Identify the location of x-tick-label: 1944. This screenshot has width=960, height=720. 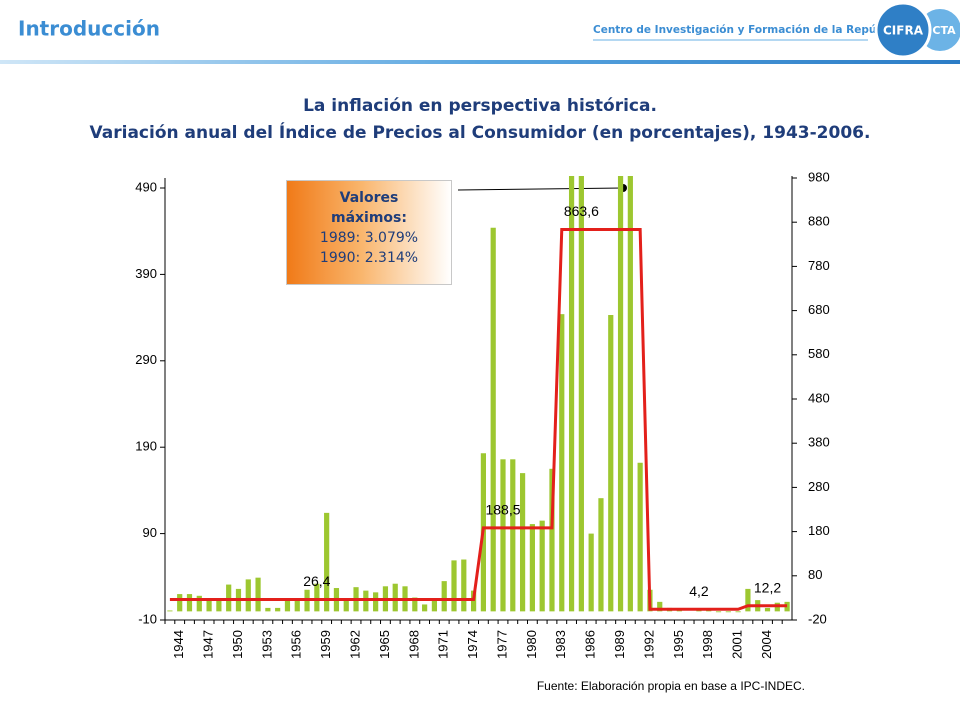
(178, 644).